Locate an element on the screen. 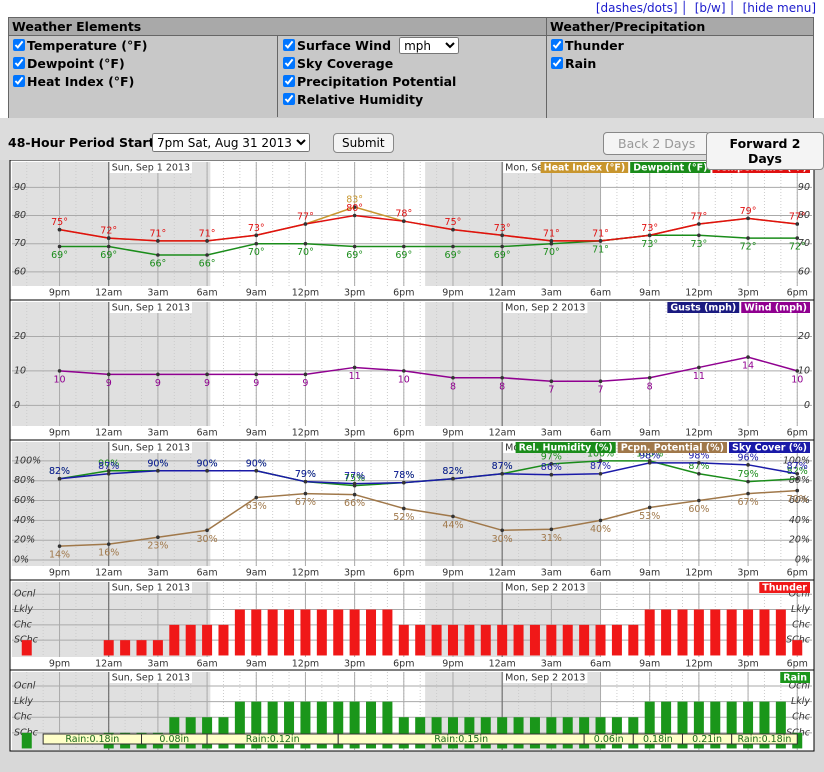 The width and height of the screenshot is (824, 772). option: Sky Coverage is located at coordinates (413, 63).